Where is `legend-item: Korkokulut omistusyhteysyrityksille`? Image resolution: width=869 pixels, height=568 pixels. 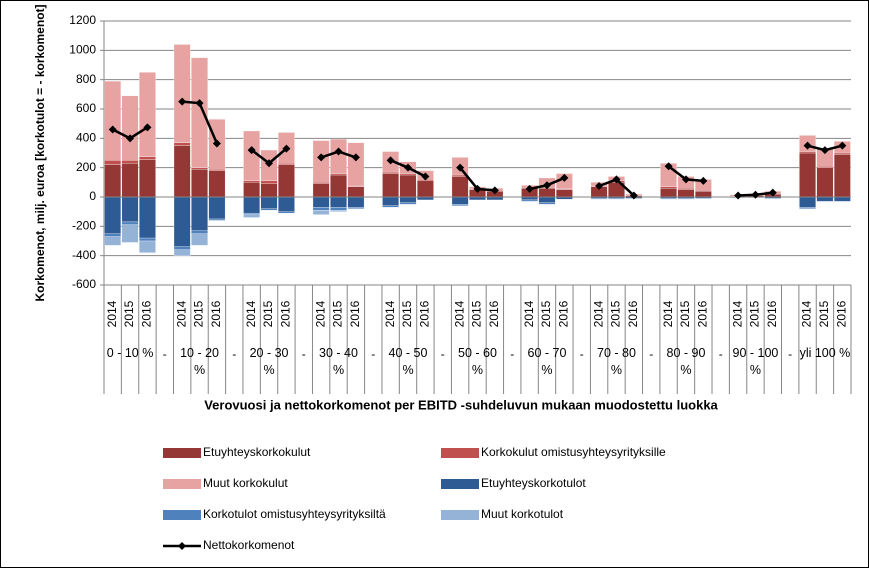 legend-item: Korkokulut omistusyhteysyrityksille is located at coordinates (553, 452).